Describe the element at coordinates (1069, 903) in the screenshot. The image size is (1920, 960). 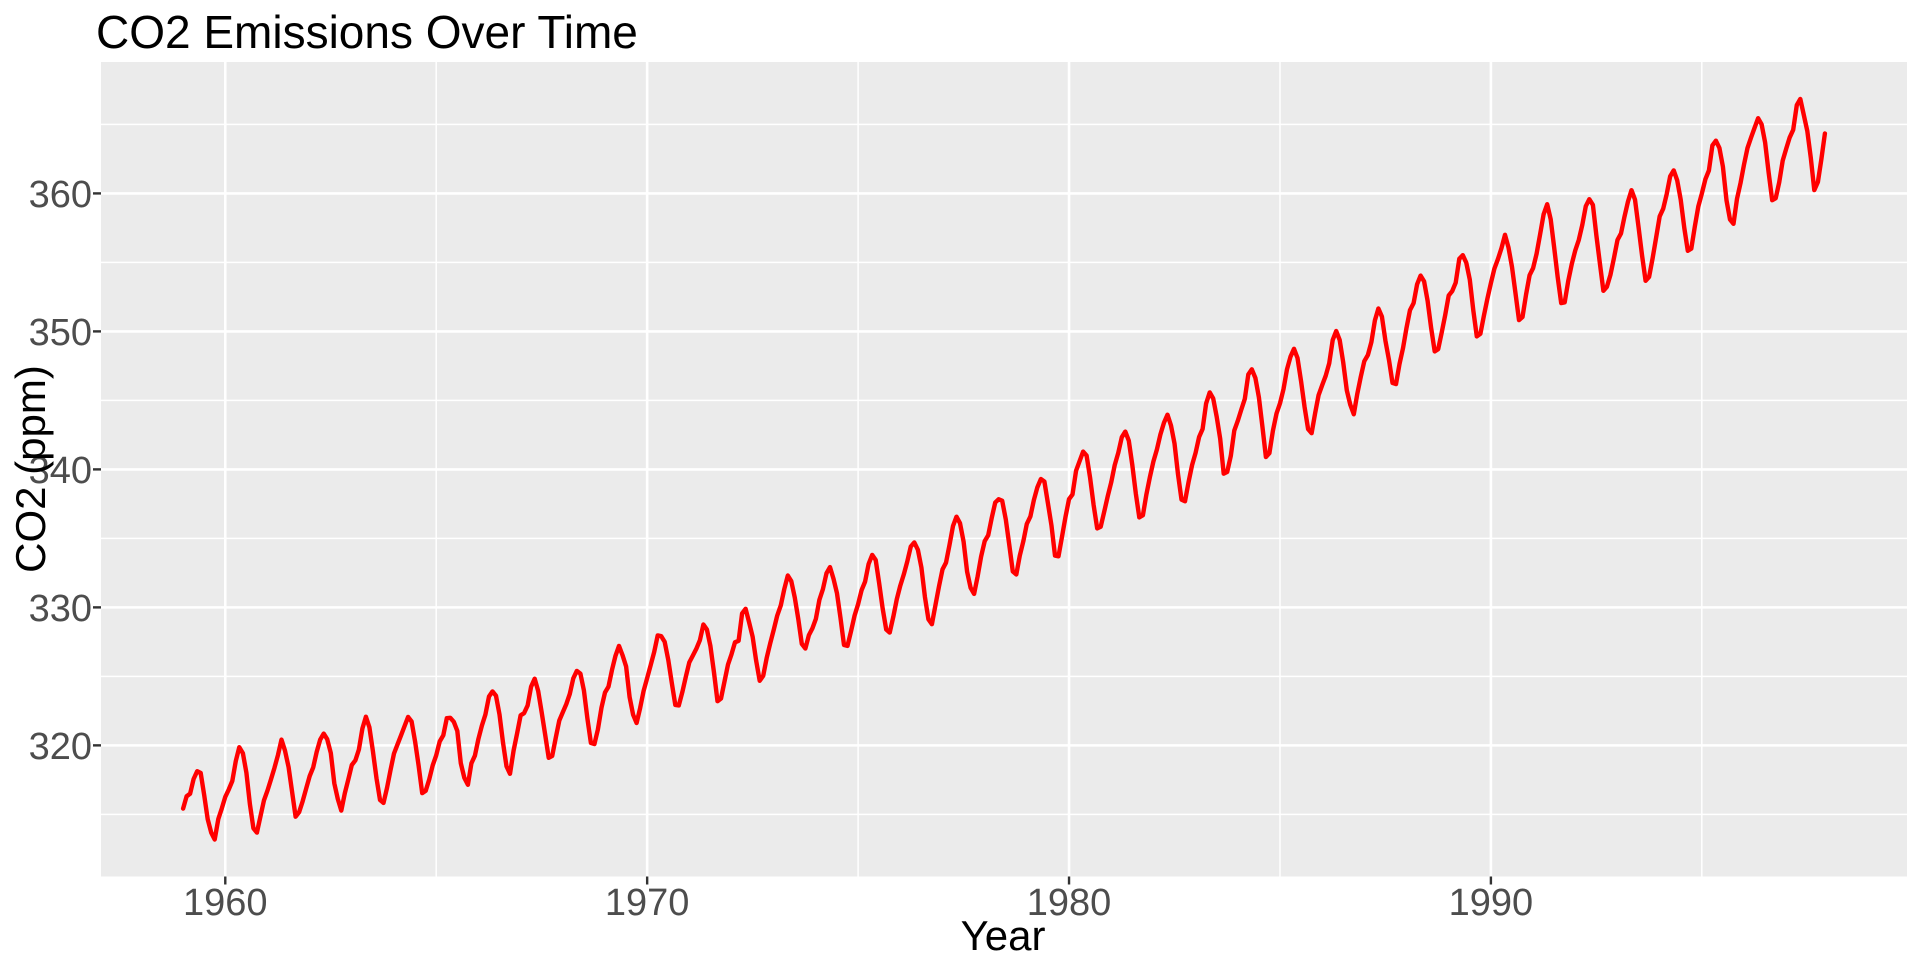
I see `x-tick-label: 1980` at that location.